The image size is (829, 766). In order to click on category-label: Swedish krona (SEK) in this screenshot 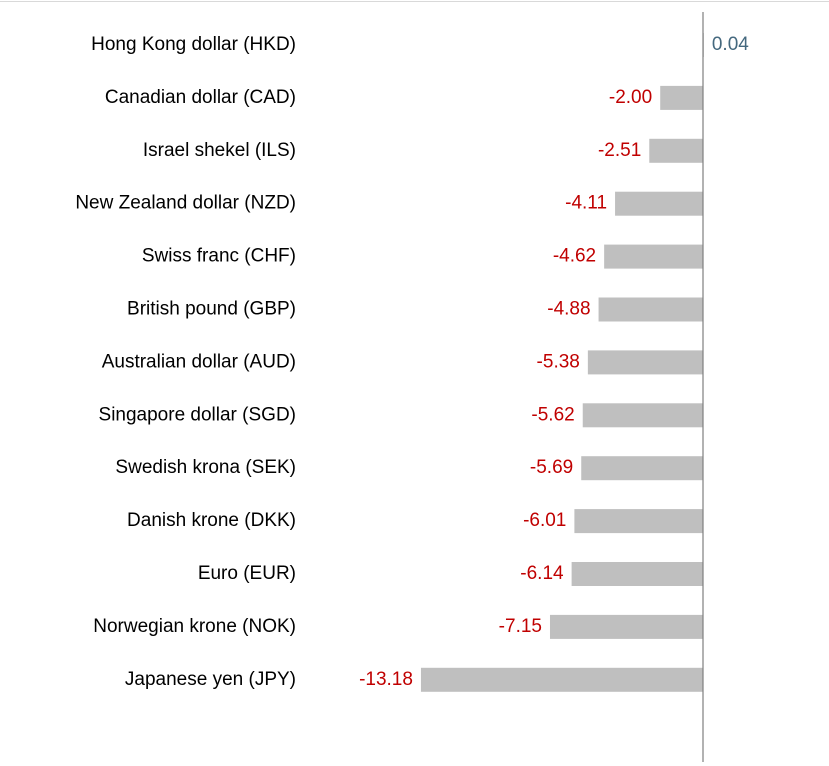, I will do `click(205, 467)`.